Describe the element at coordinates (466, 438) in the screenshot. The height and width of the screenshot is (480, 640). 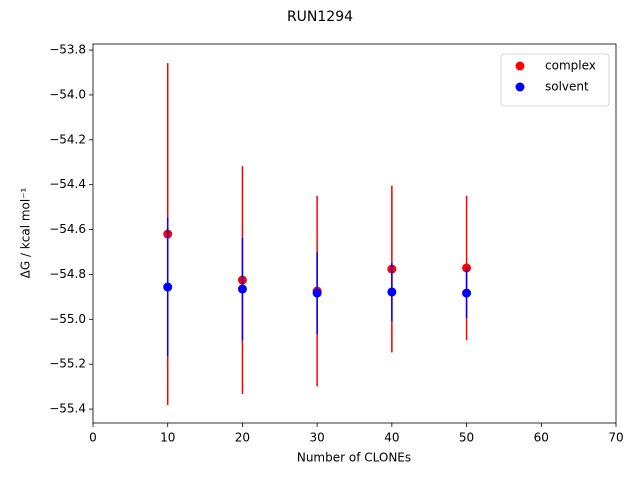
I see `x-tick-label: 50` at that location.